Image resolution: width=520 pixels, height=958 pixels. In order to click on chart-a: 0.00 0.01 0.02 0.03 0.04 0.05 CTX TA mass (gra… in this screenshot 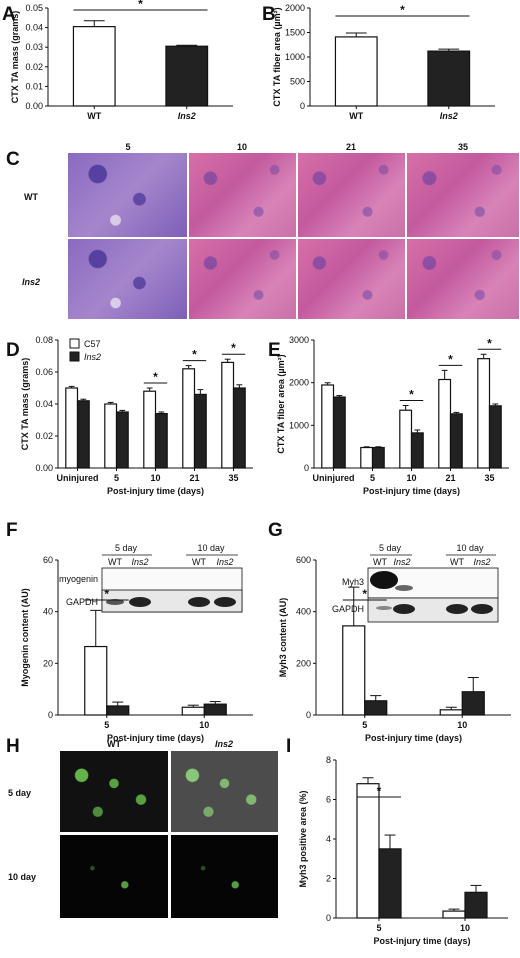, I will do `click(121, 60)`.